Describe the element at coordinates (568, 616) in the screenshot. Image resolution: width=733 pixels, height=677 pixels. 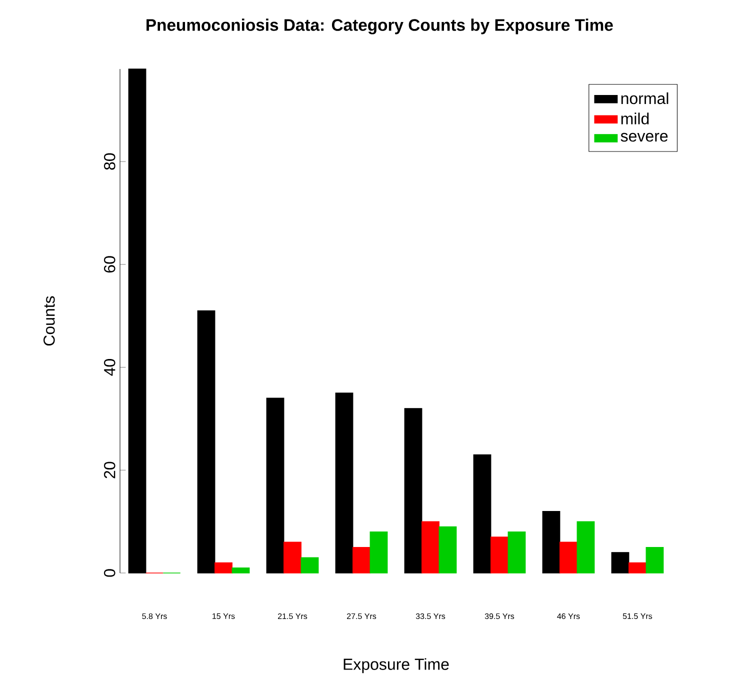
I see `x-tick-label: 46 Yrs` at that location.